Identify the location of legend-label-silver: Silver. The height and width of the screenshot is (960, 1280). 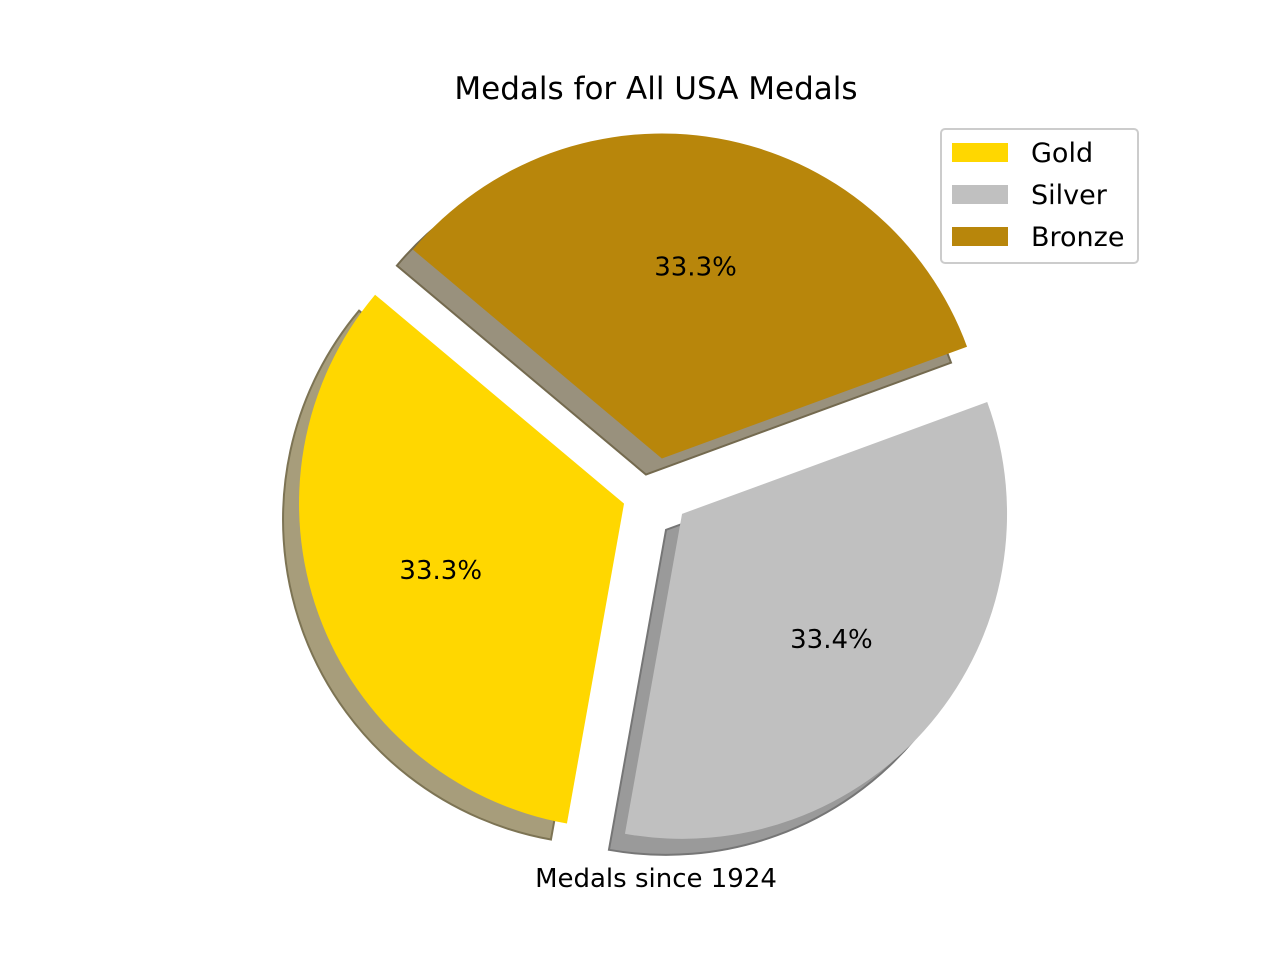
(1069, 195).